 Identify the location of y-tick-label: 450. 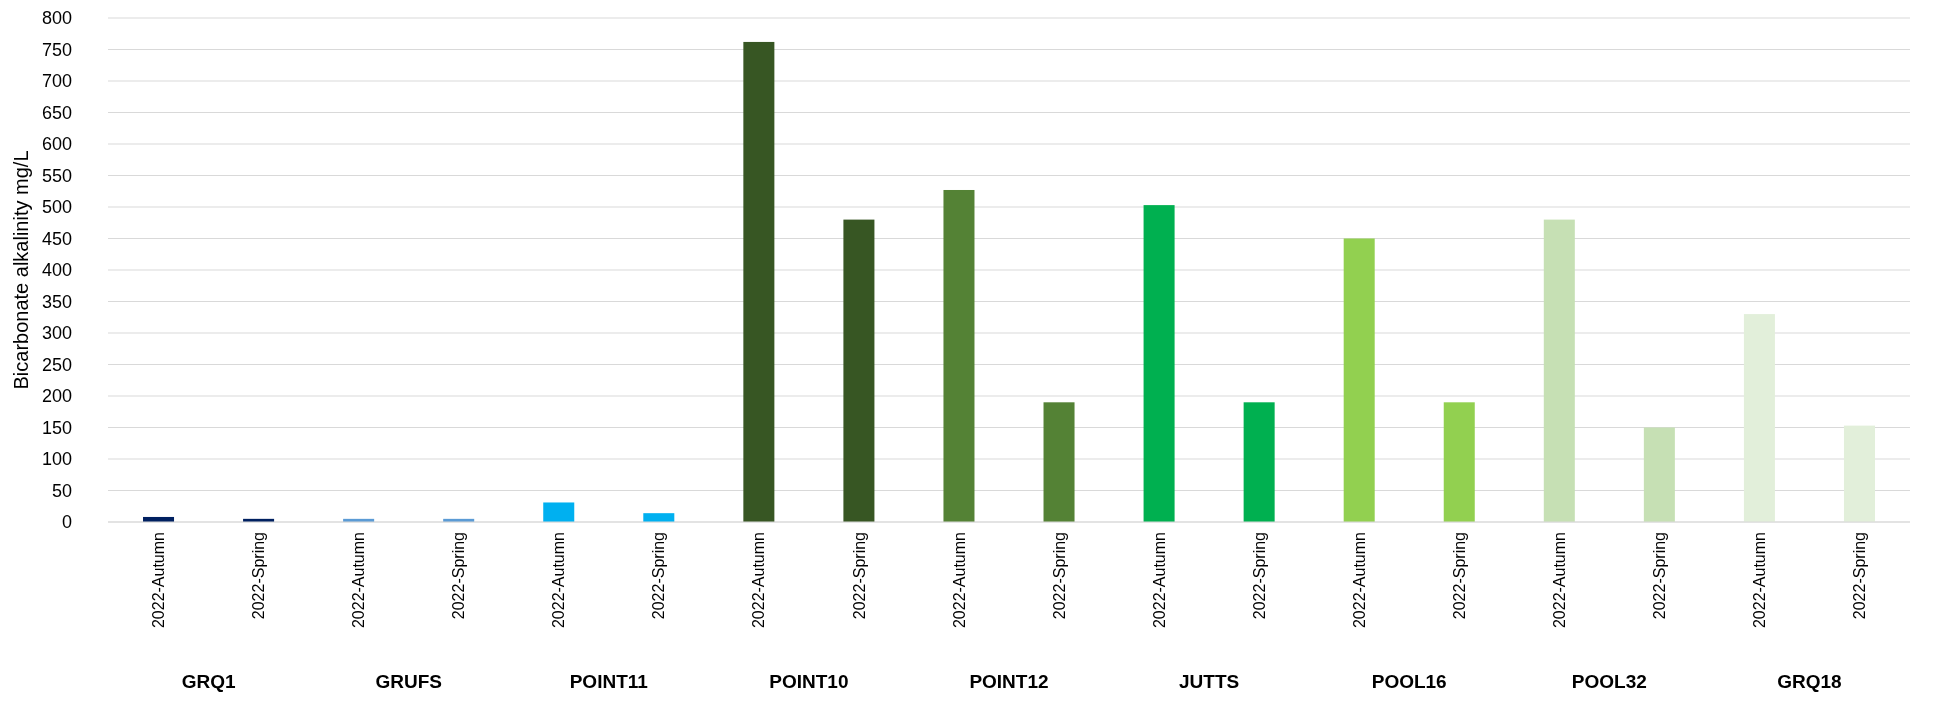
(56, 238).